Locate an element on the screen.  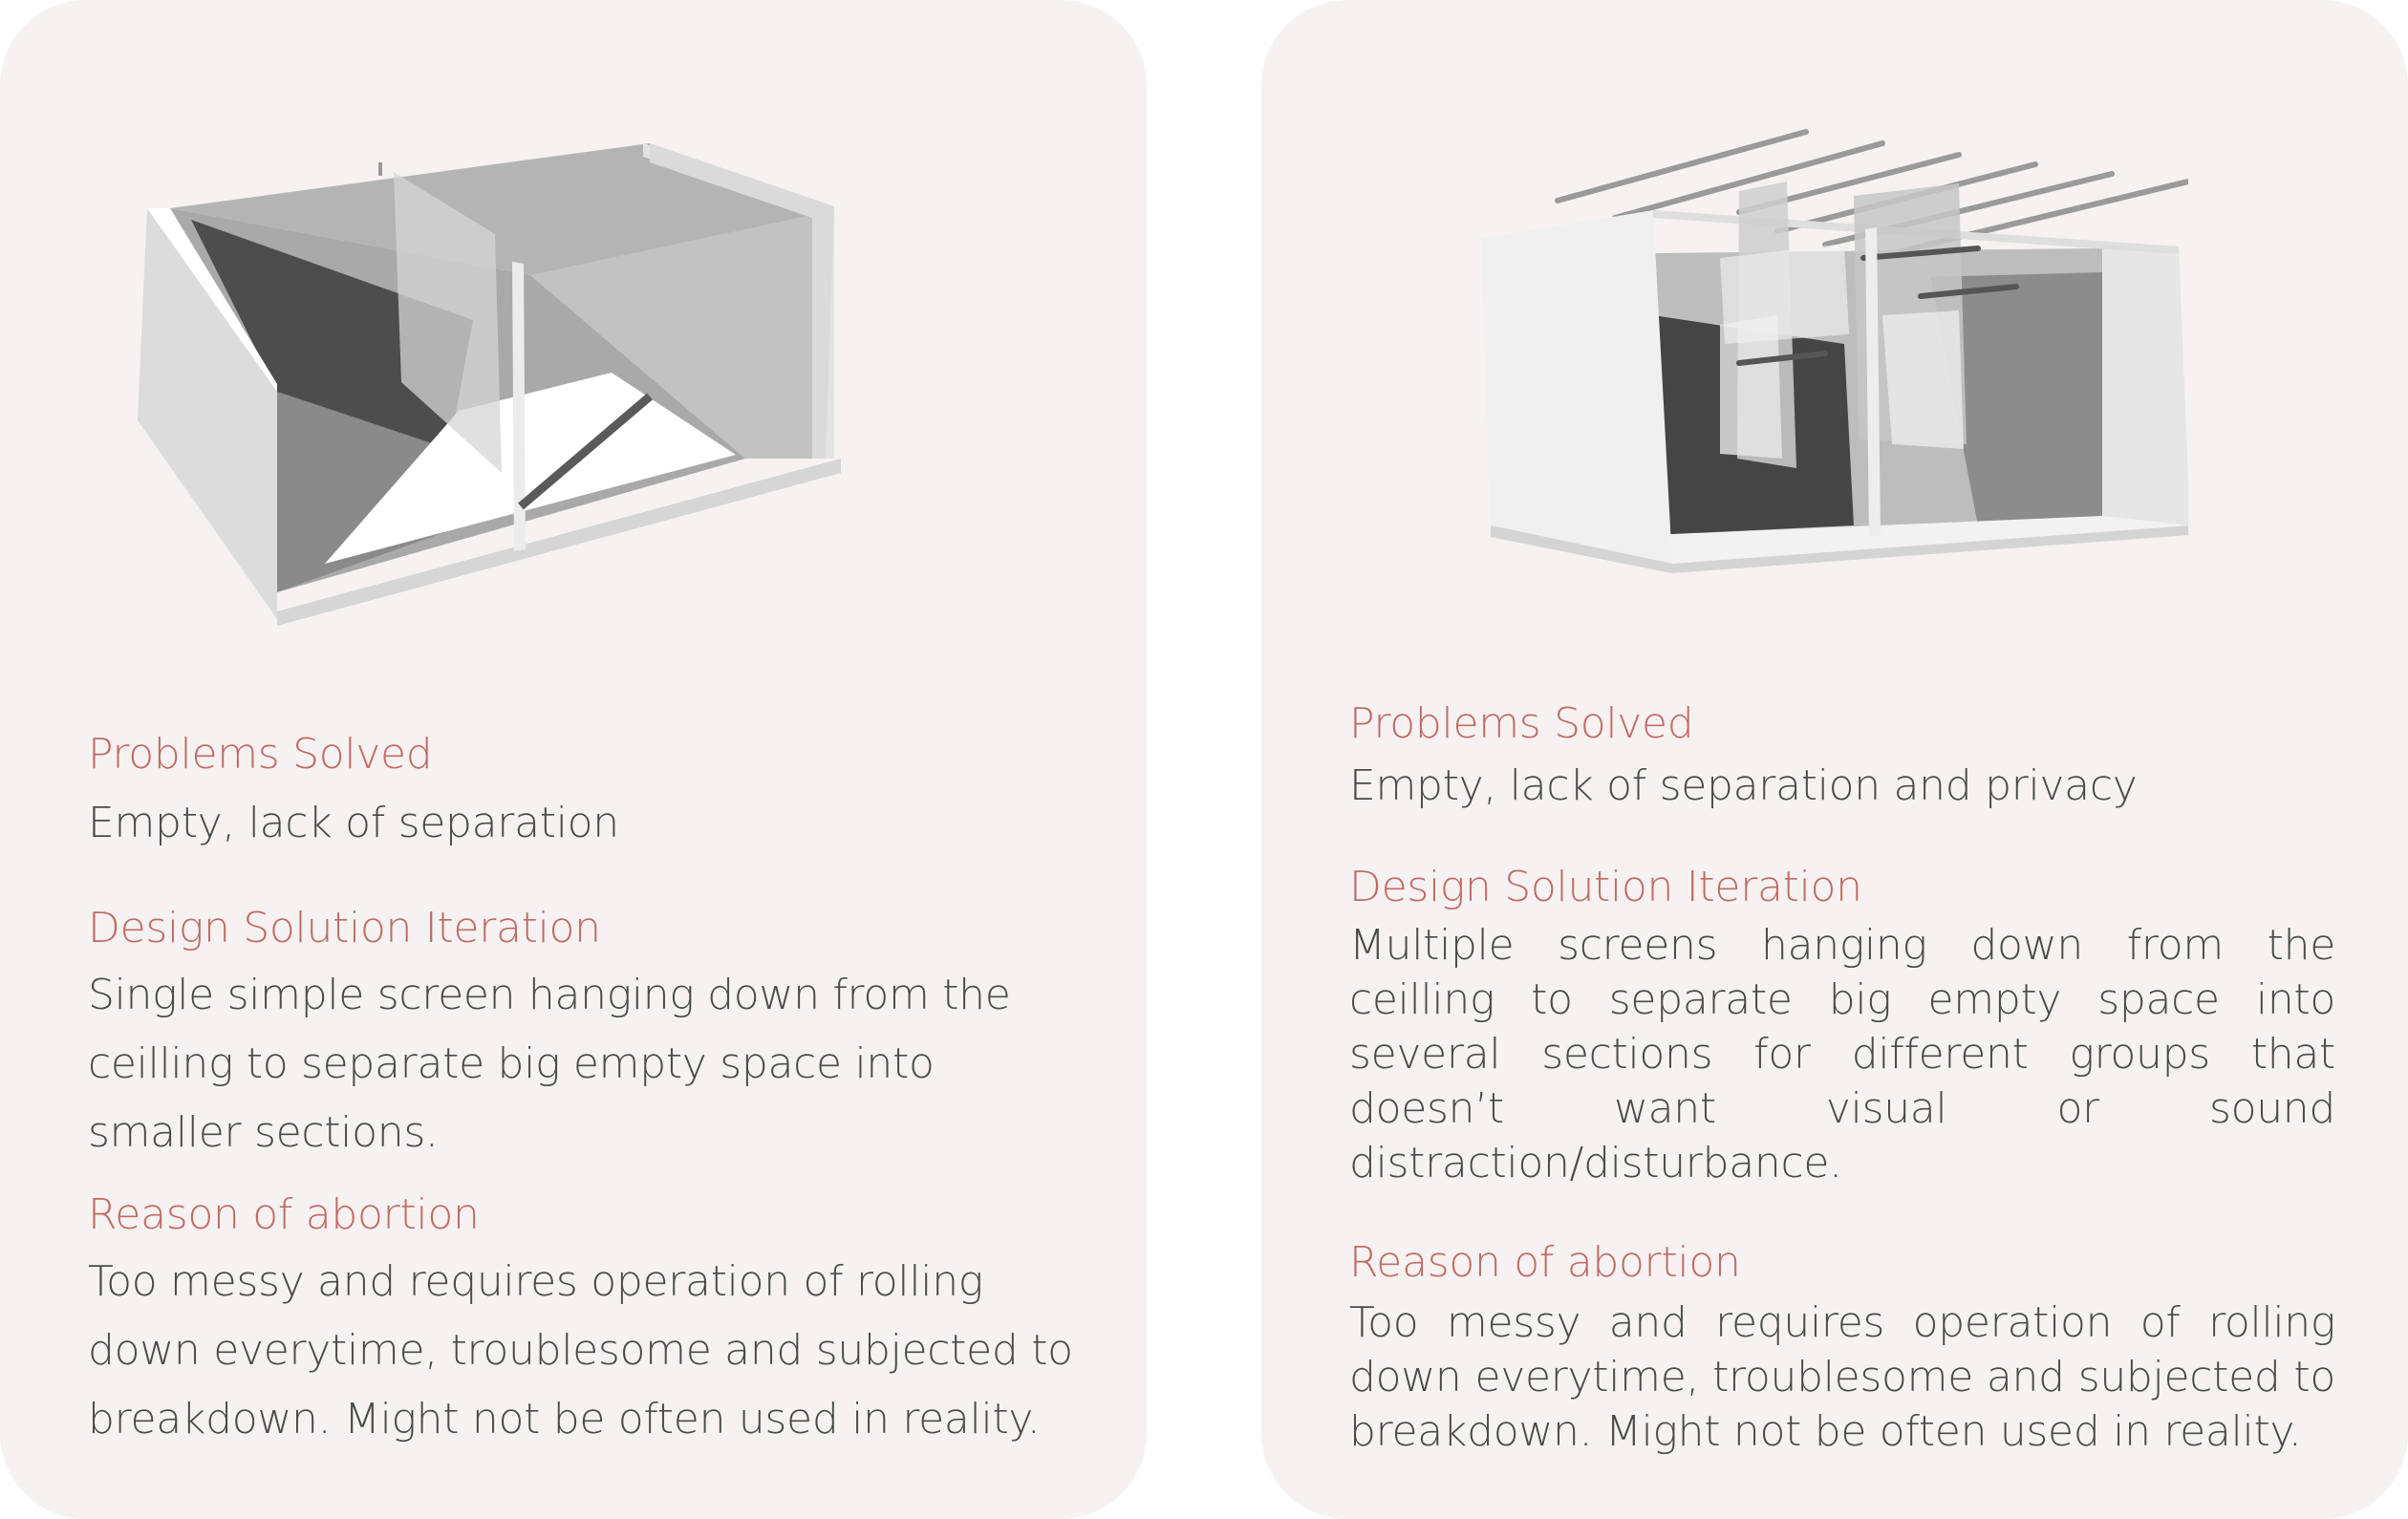
hanging-screen is located at coordinates (448, 322).